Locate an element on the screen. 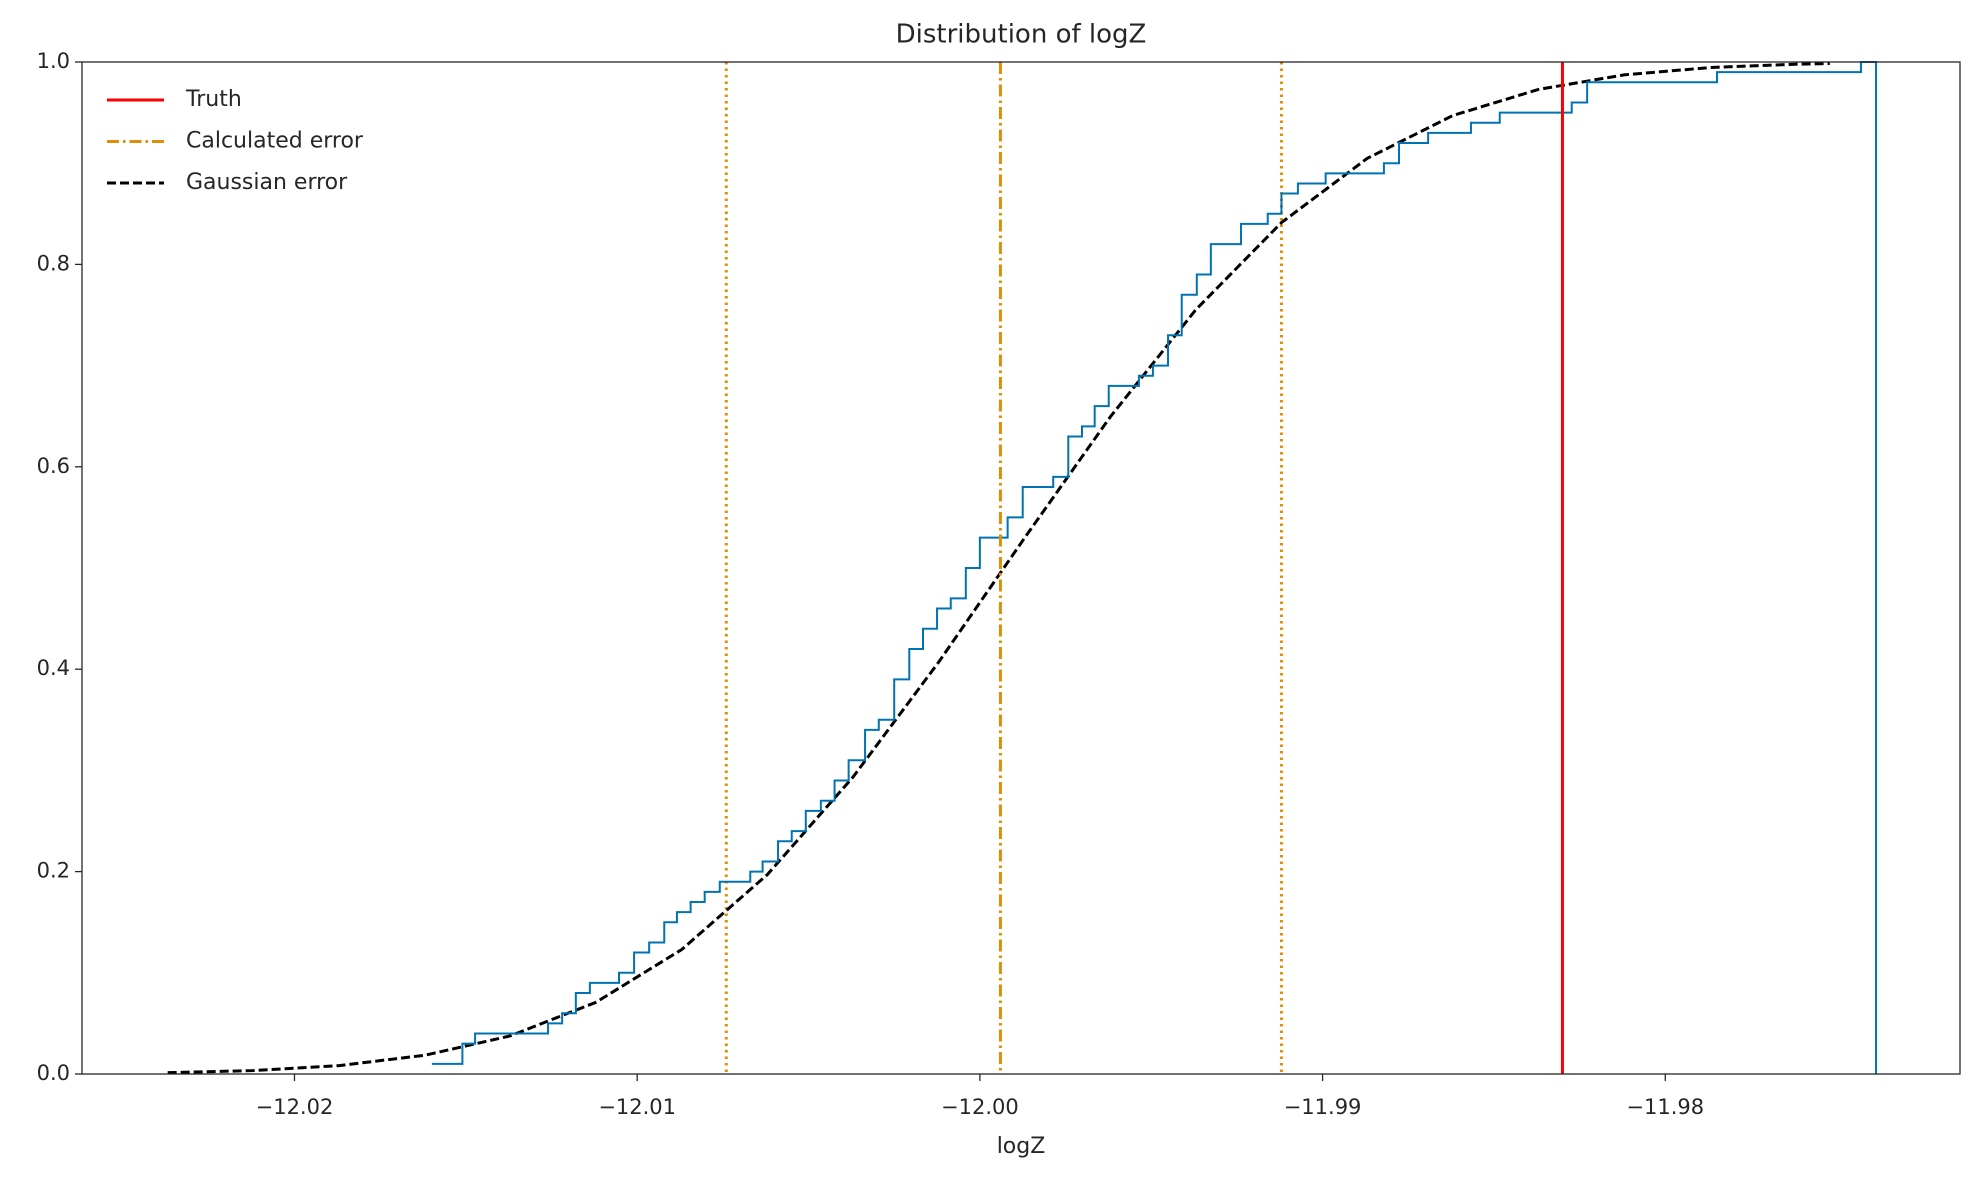 This screenshot has height=1181, width=1979. y-tick-label: 0.8 is located at coordinates (53, 263).